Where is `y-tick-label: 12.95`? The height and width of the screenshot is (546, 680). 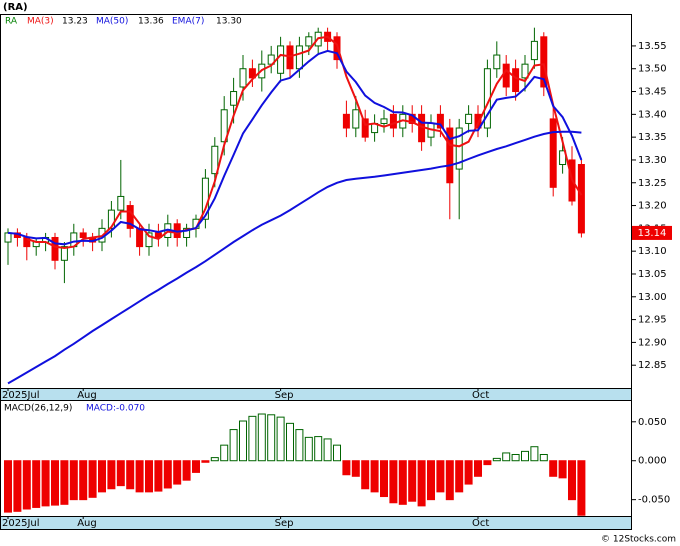 y-tick-label: 12.95 is located at coordinates (652, 320).